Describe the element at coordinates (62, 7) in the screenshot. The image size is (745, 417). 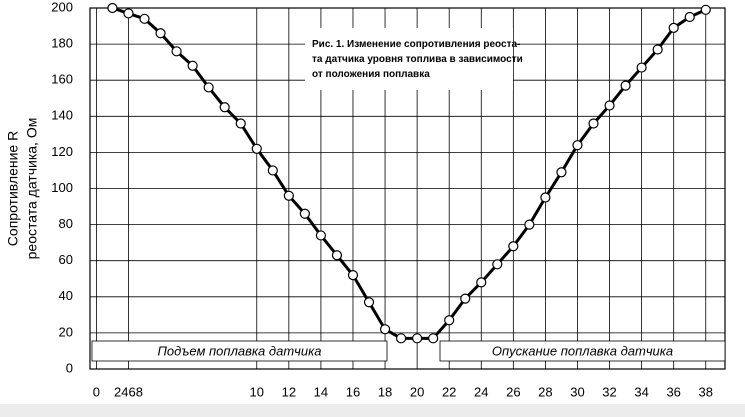
I see `y-tick-label: 200` at that location.